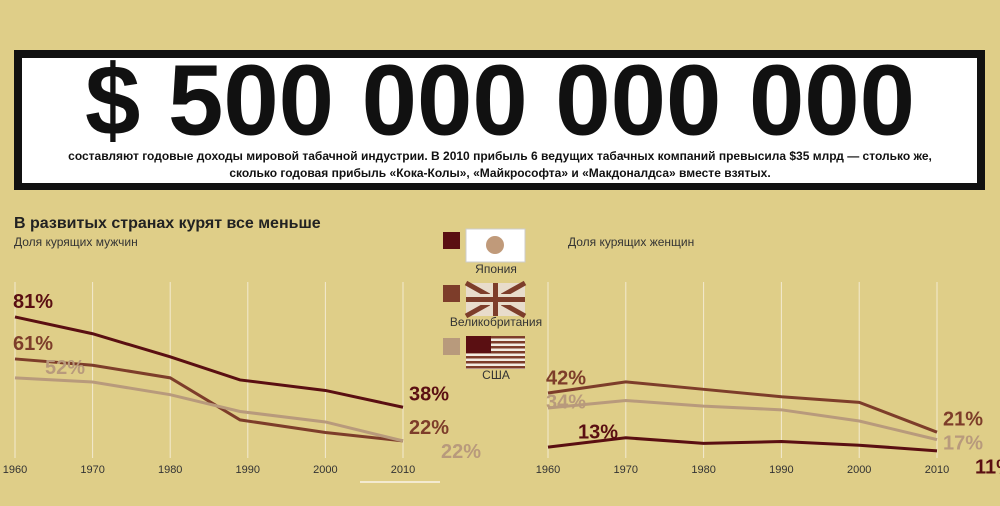  What do you see at coordinates (429, 395) in the screenshot?
I see `value-label: 38%` at bounding box center [429, 395].